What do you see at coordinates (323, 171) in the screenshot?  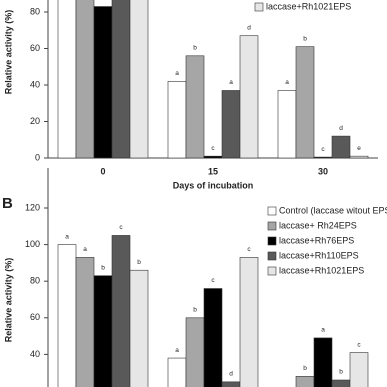 I see `x-tick-label: 30` at bounding box center [323, 171].